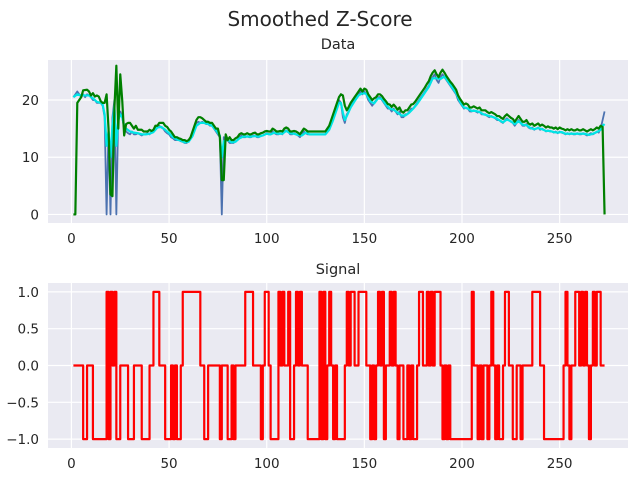 The height and width of the screenshot is (480, 640). What do you see at coordinates (22, 440) in the screenshot?
I see `signal-chart-ytick-label: −1.0` at bounding box center [22, 440].